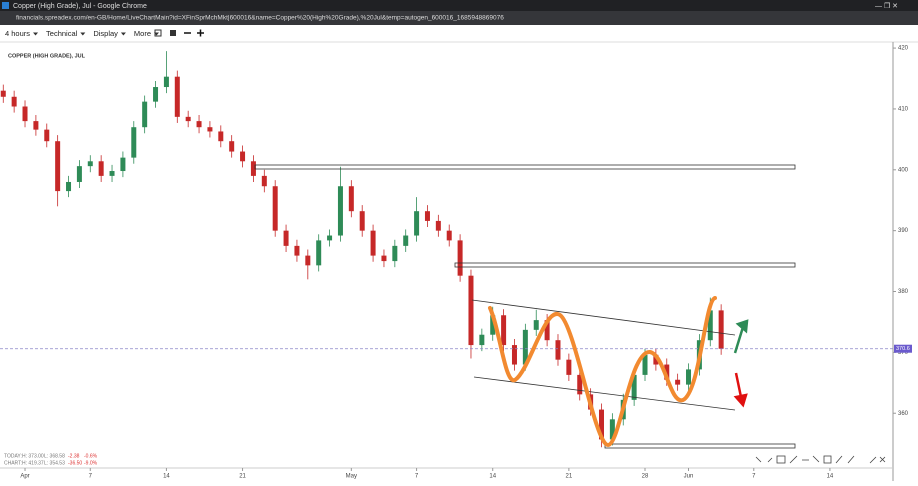  Describe the element at coordinates (903, 170) in the screenshot. I see `y-tick-label: 400` at that location.